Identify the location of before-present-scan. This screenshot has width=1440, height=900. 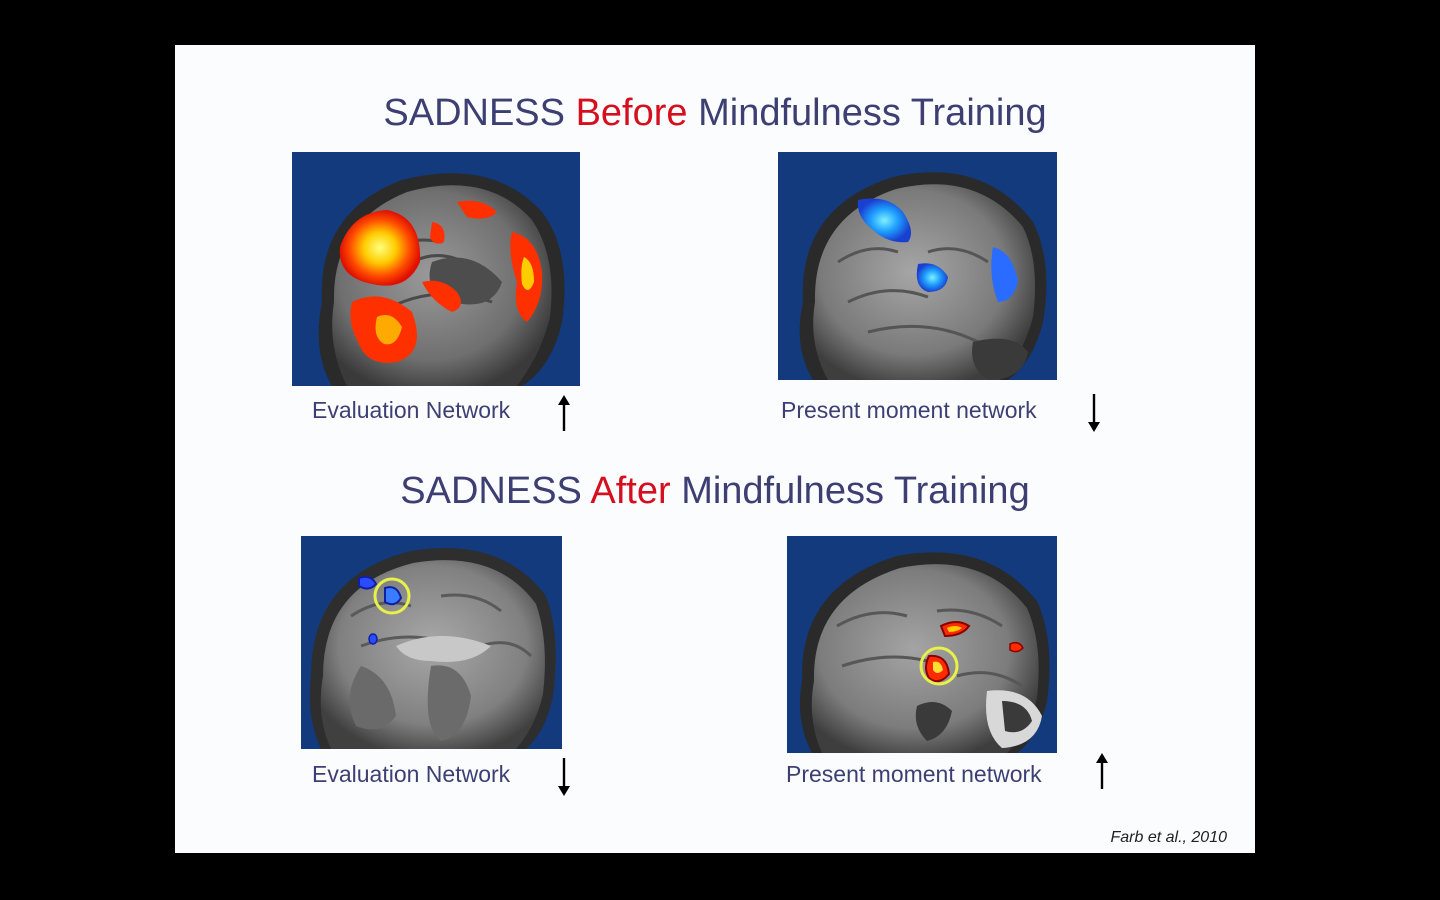
(917, 266).